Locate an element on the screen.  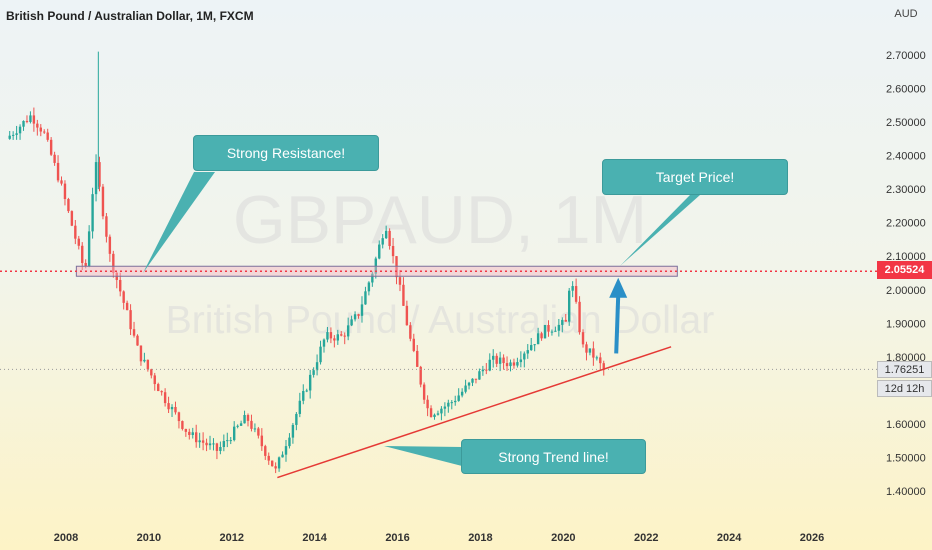
trendline-note: Strong Trend line! is located at coordinates (553, 456).